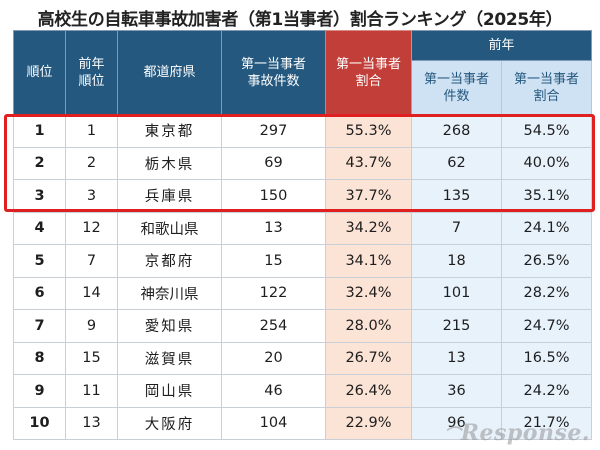 This screenshot has width=600, height=450. Describe the element at coordinates (169, 423) in the screenshot. I see `prefecture-cell: 大阪府` at that location.